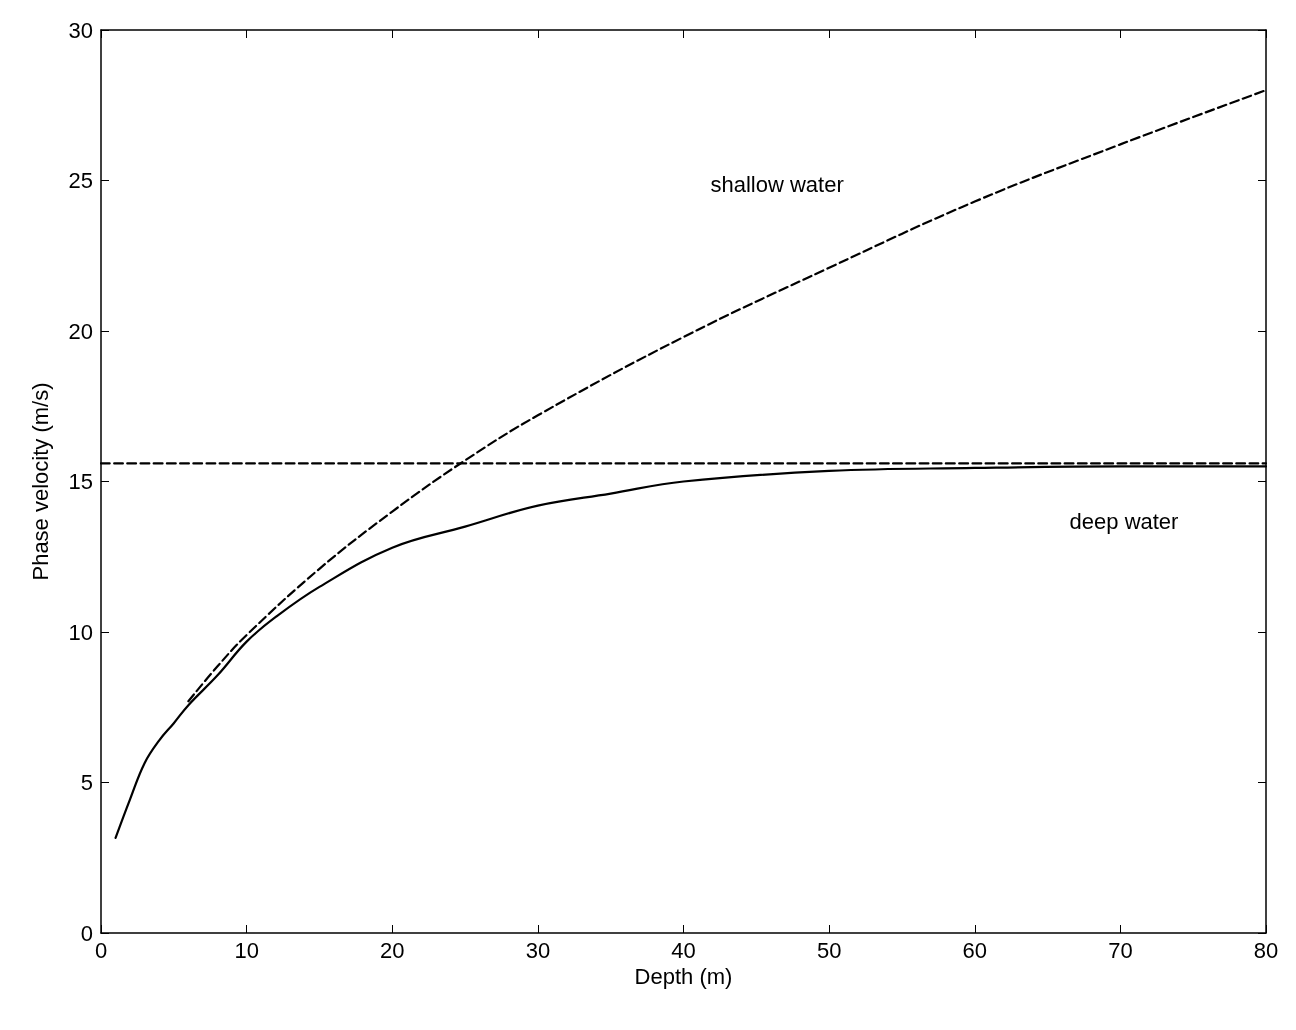  What do you see at coordinates (683, 950) in the screenshot?
I see `x-tick-label: 40` at bounding box center [683, 950].